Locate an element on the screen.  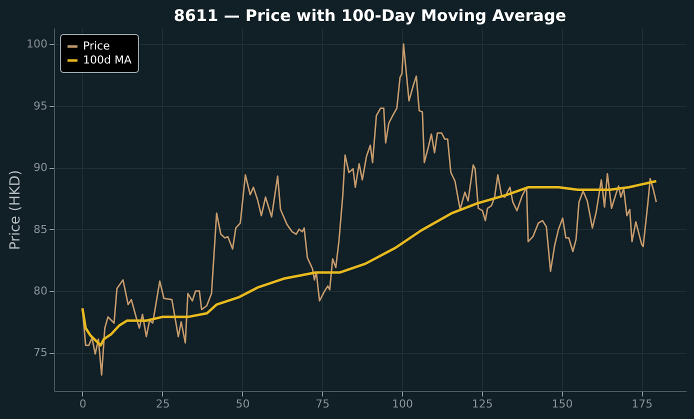
y-axis-title: Price (HKD) is located at coordinates (16, 210).